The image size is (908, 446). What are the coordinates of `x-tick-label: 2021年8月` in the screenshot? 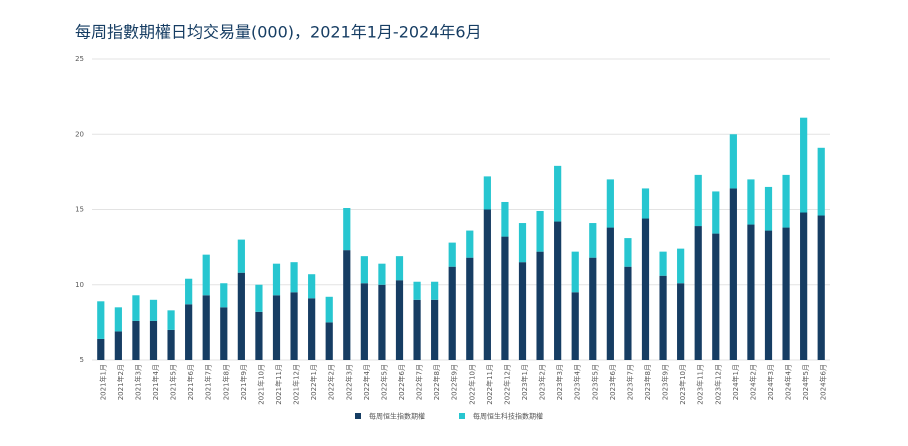 It's located at (225, 382).